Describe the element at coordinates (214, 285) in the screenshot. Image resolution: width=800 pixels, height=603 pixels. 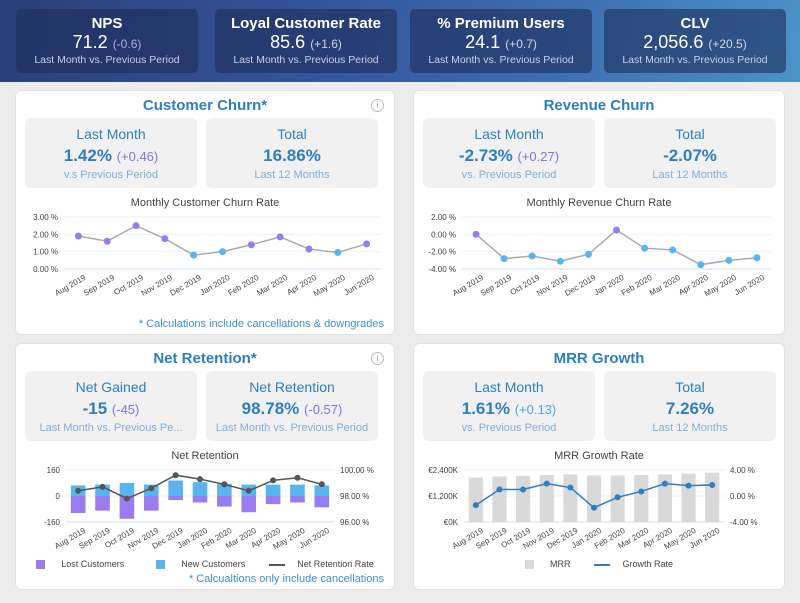
I see `x-tick-label: Jan 2020` at that location.